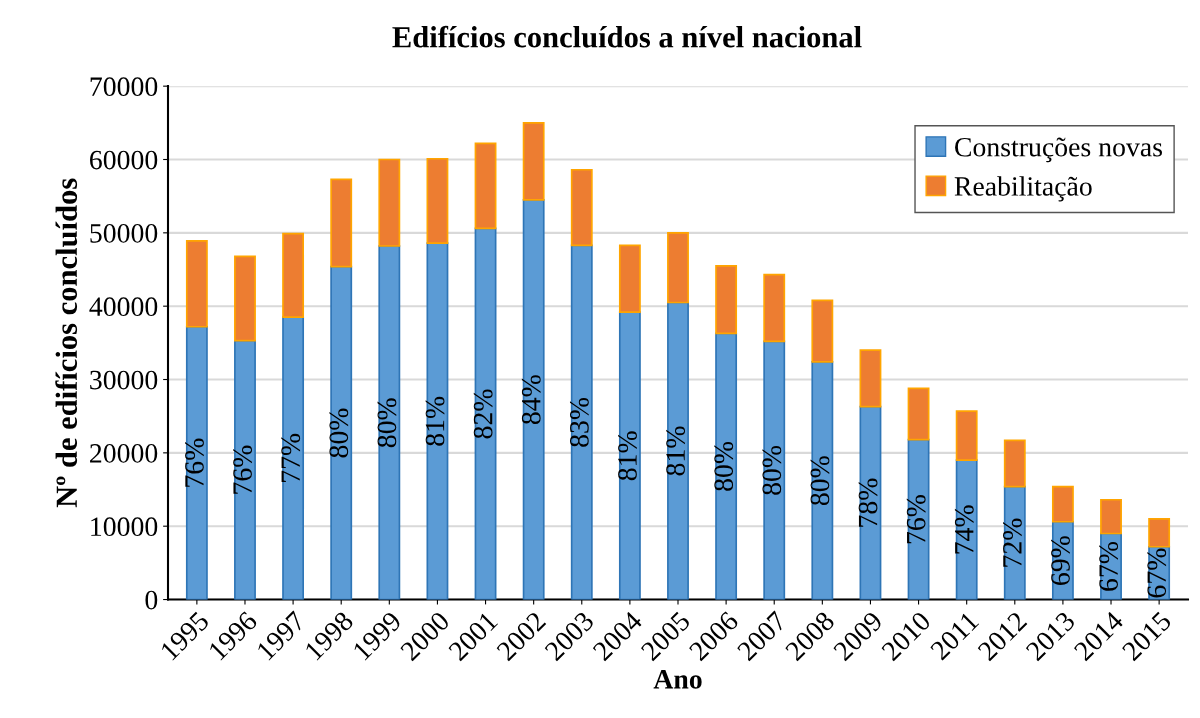 Image resolution: width=1200 pixels, height=718 pixels. Describe the element at coordinates (124, 527) in the screenshot. I see `y-tick-label: 10000` at that location.